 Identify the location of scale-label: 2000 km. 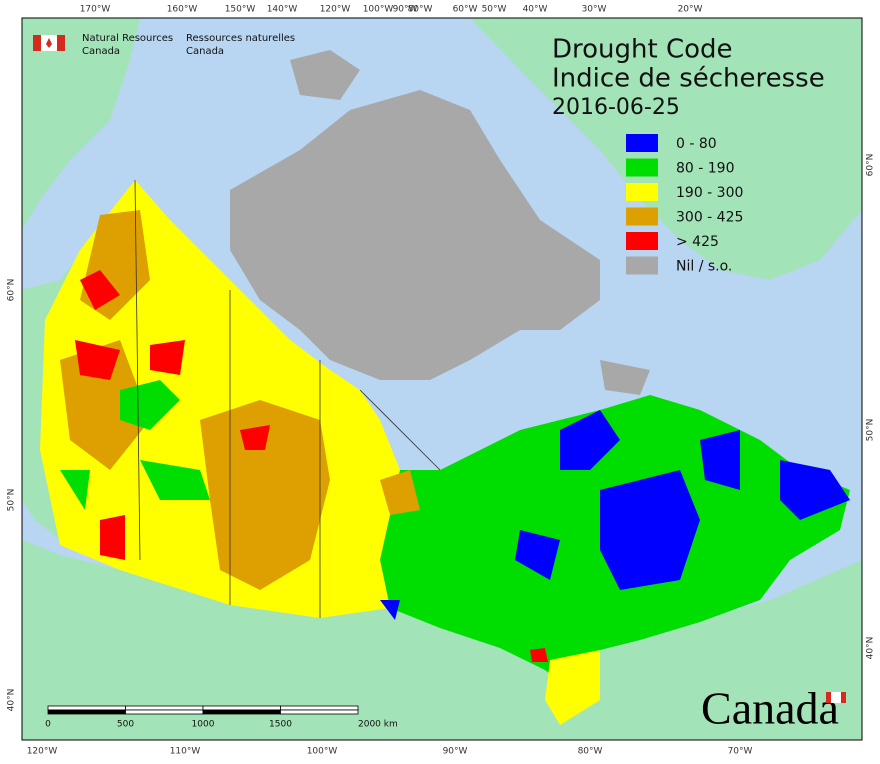
(378, 725).